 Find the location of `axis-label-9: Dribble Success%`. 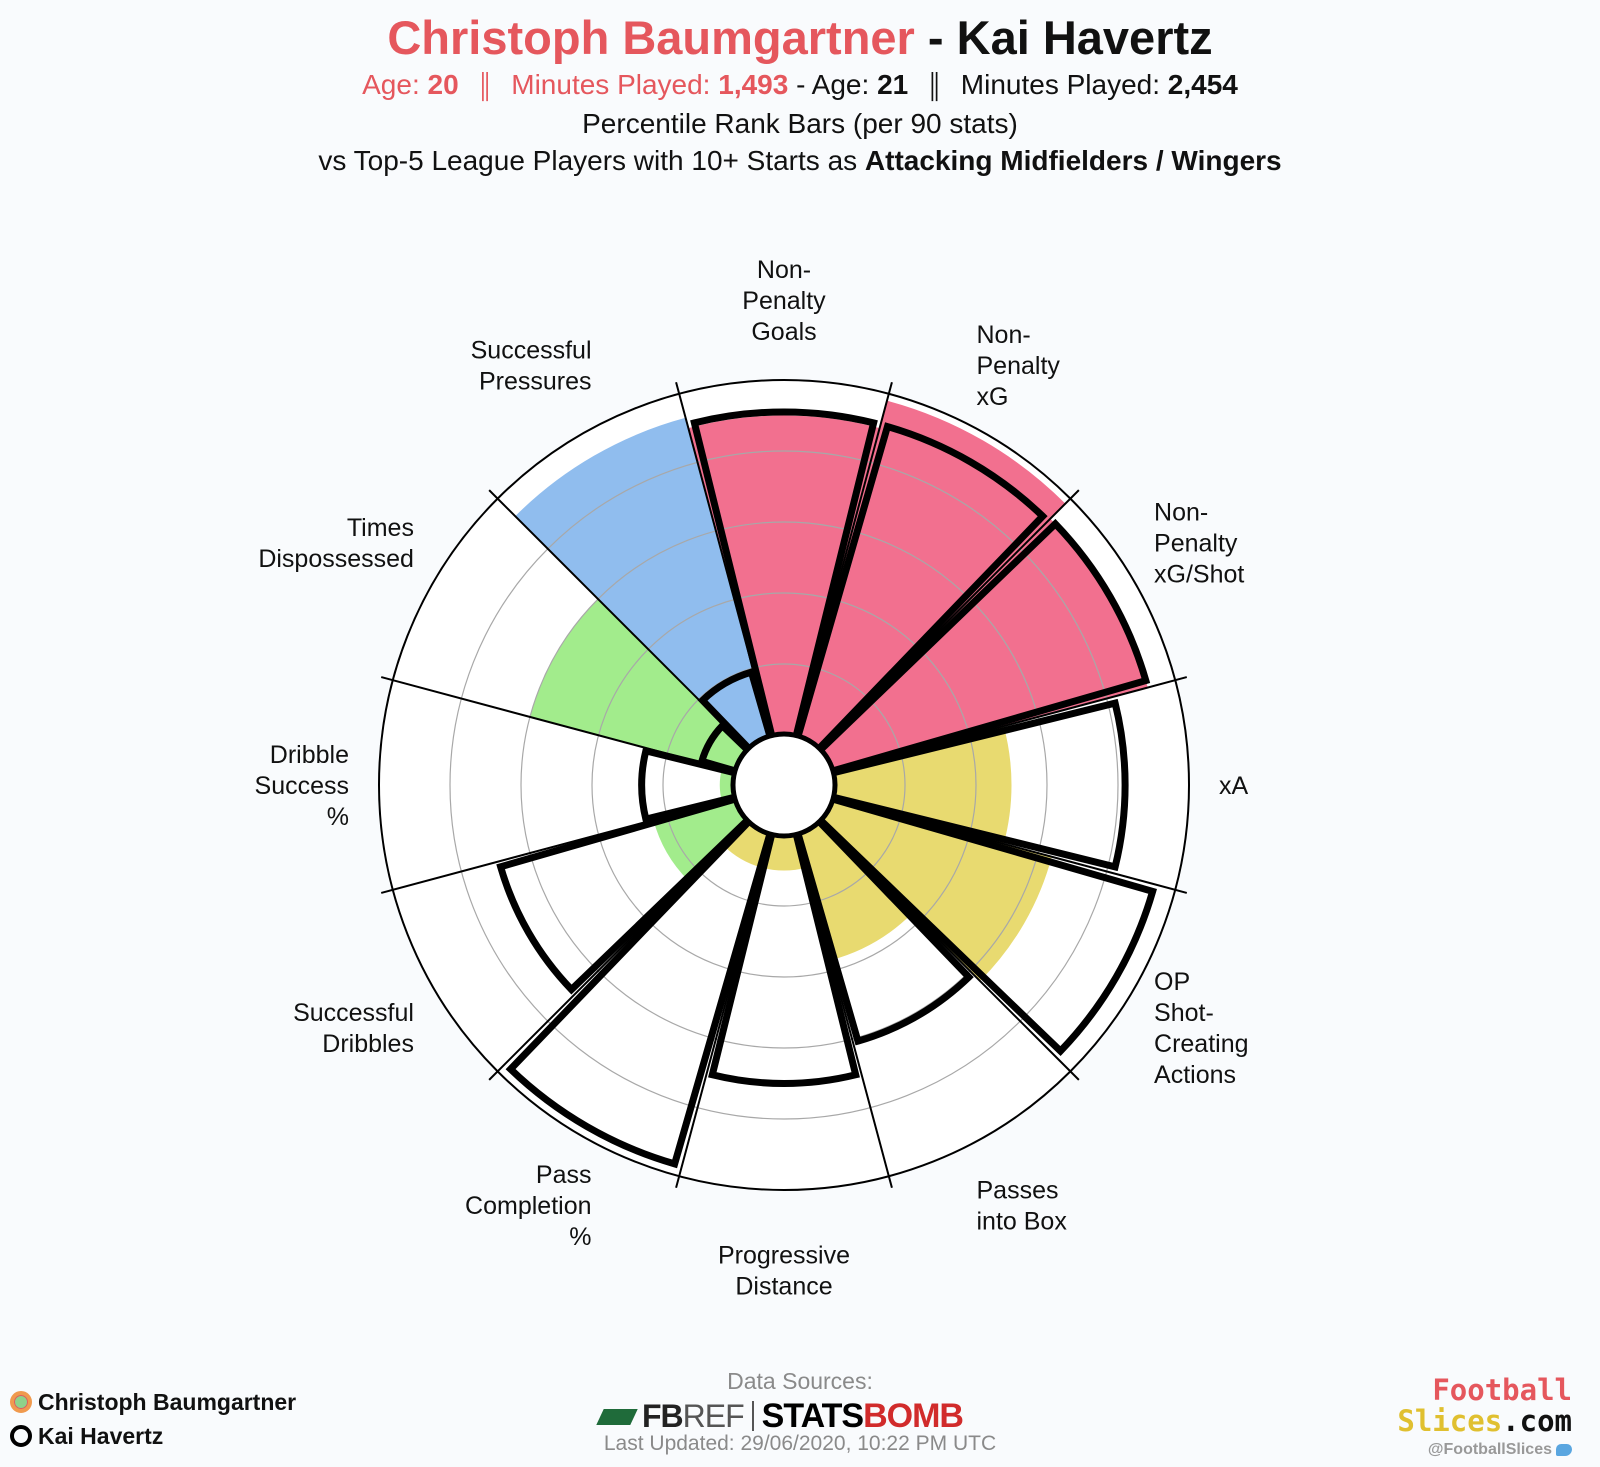

axis-label-9: Dribble Success% is located at coordinates (302, 786).